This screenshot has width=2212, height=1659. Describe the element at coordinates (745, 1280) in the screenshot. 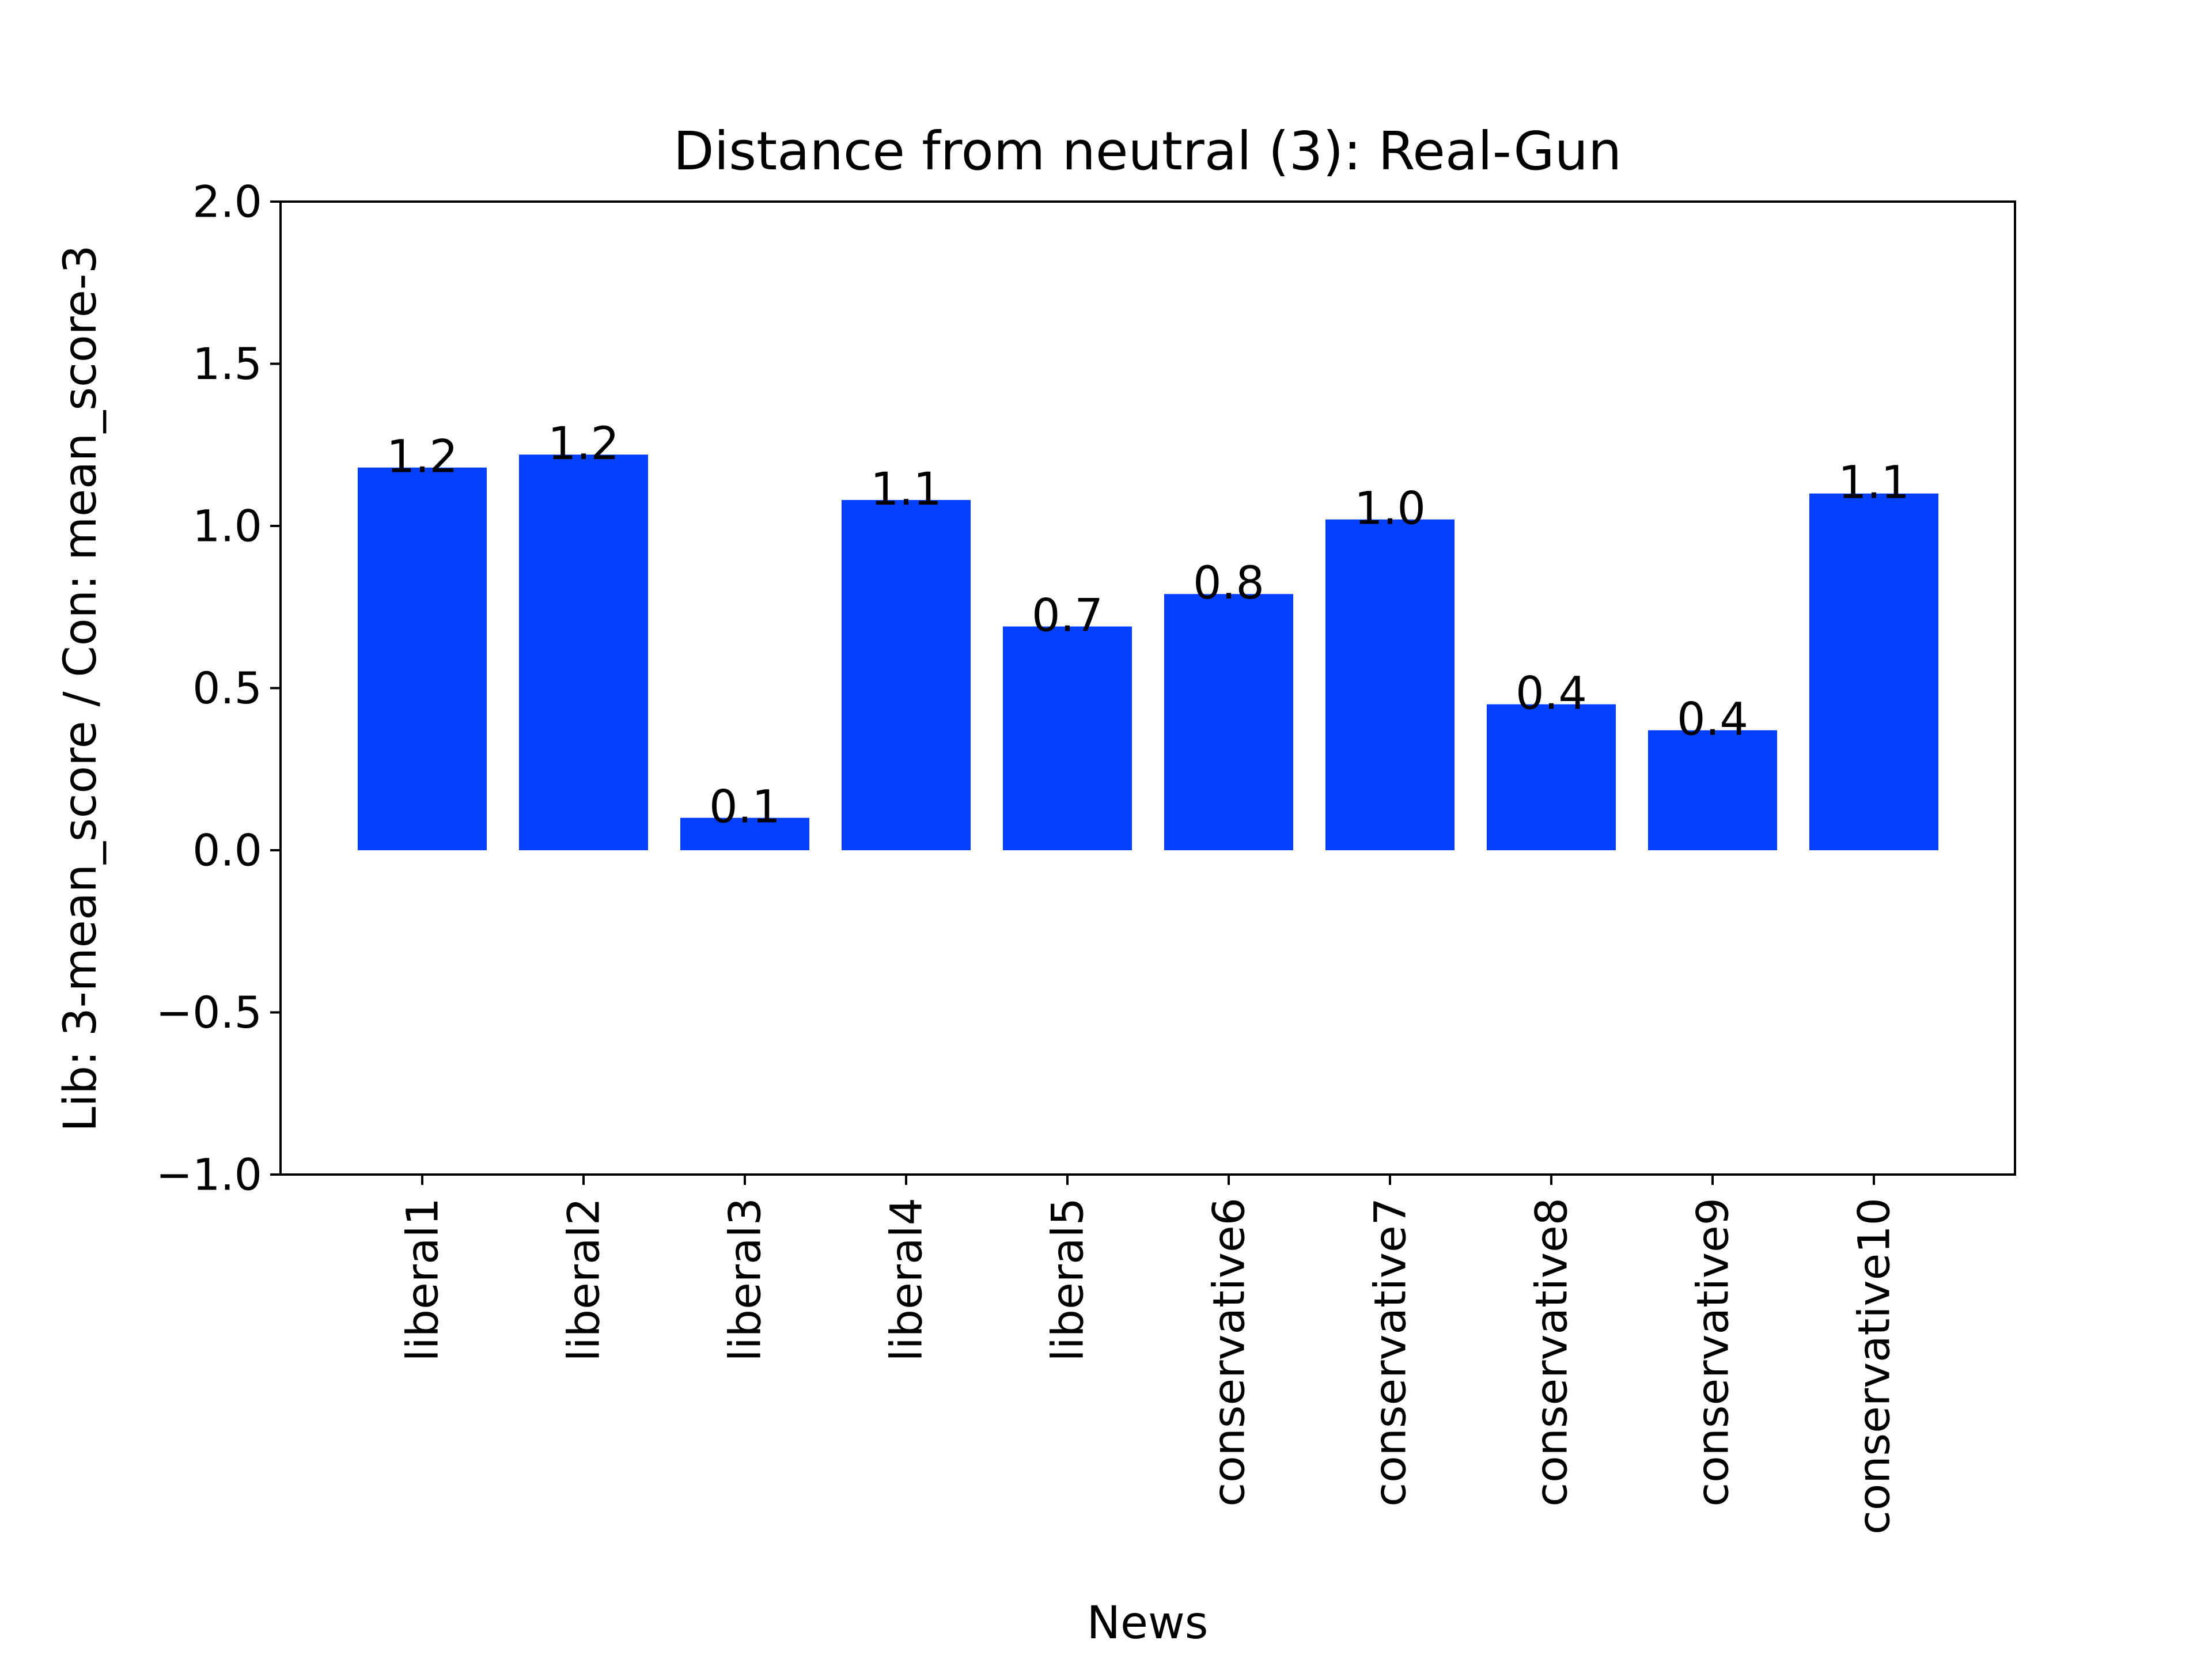

I see `x-tick-label-liberal3: liberal3` at that location.